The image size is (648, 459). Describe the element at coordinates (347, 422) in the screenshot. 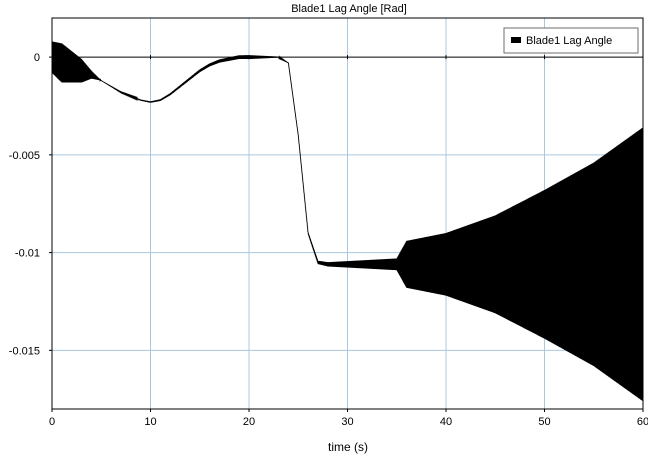

I see `x-tick-label: 30` at that location.